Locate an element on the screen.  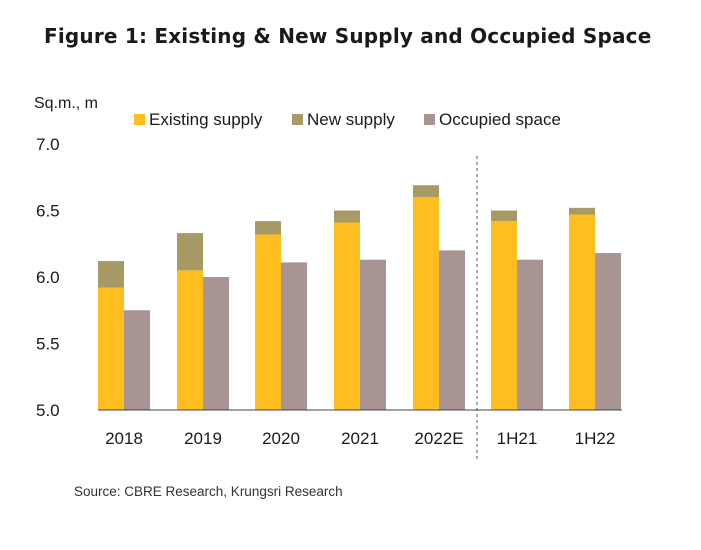
source-note: Source: CBRE Research, Krungsri Research is located at coordinates (208, 491).